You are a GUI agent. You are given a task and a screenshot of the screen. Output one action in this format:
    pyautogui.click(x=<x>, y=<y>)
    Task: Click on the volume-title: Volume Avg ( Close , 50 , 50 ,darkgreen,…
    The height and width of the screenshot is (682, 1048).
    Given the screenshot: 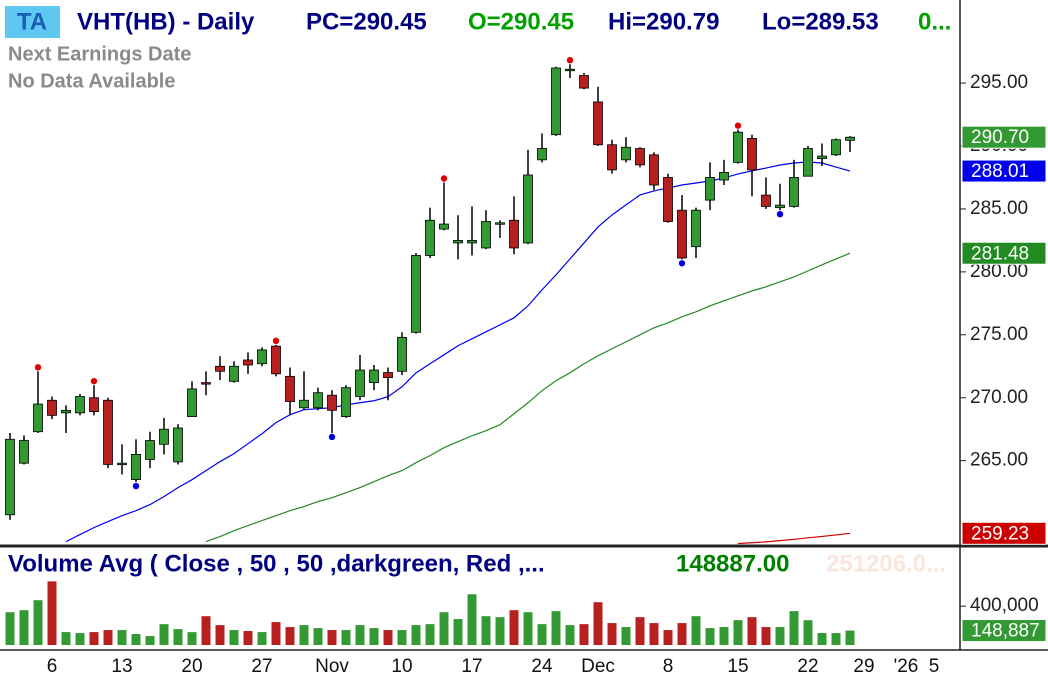 What is the action you would take?
    pyautogui.click(x=276, y=563)
    